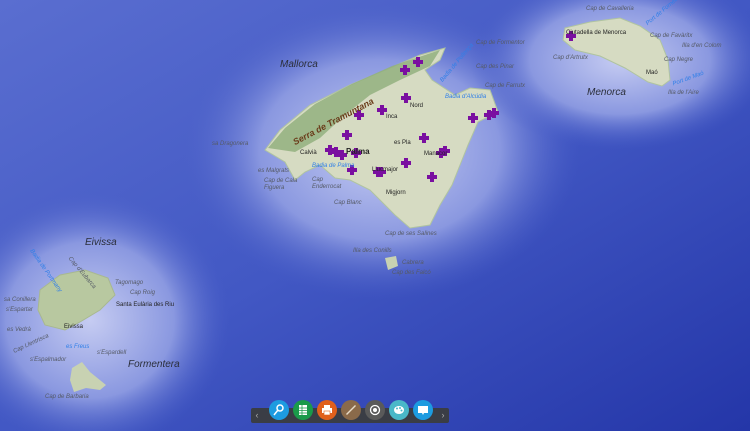 The height and width of the screenshot is (431, 750). I want to click on label-tagomago: Tagomago, so click(129, 283).